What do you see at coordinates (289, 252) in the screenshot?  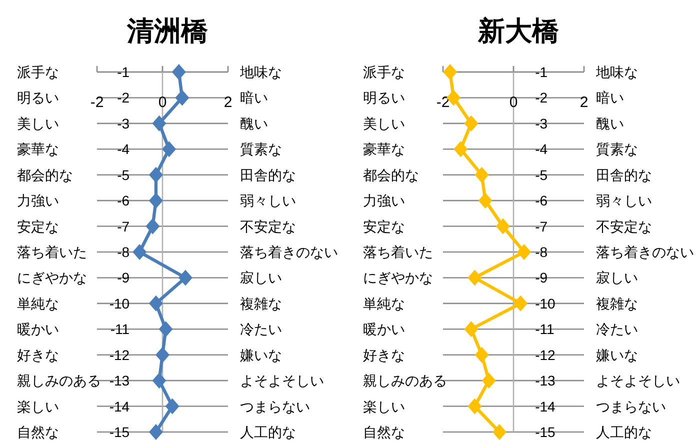 I see `text: 落ち着きのない` at bounding box center [289, 252].